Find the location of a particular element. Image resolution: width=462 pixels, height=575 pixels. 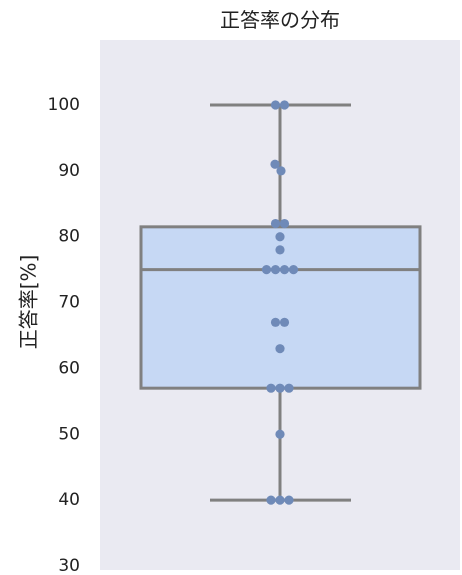

y-tick-label: 50 is located at coordinates (69, 434).